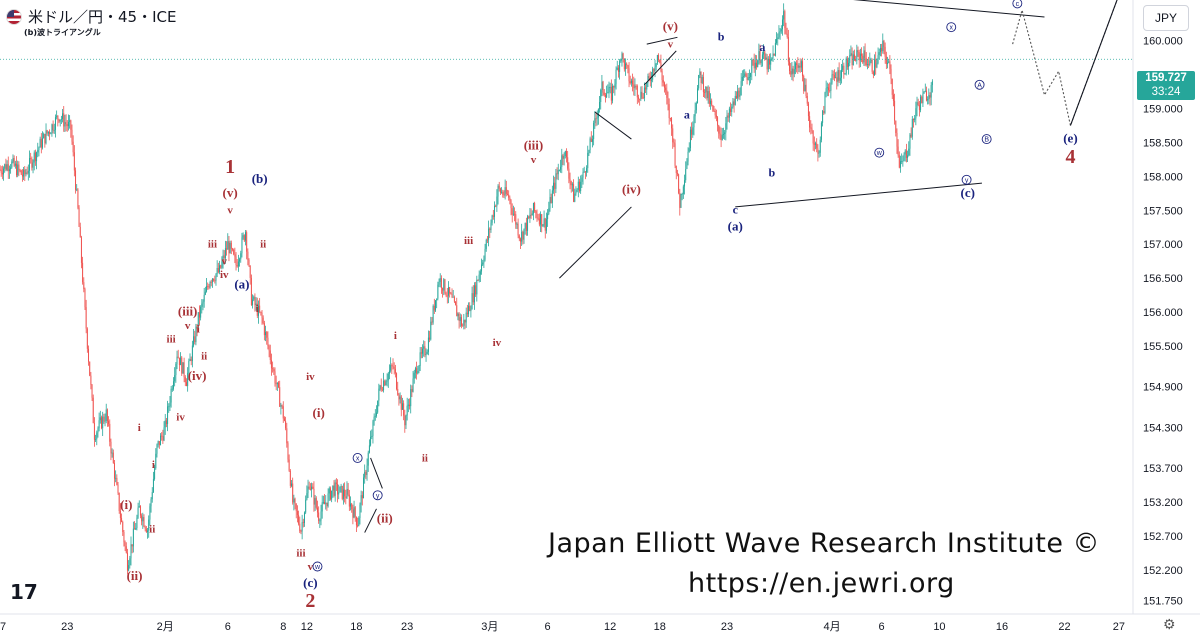 The image size is (1200, 638). Describe the element at coordinates (198, 329) in the screenshot. I see `wave-label: i` at that location.